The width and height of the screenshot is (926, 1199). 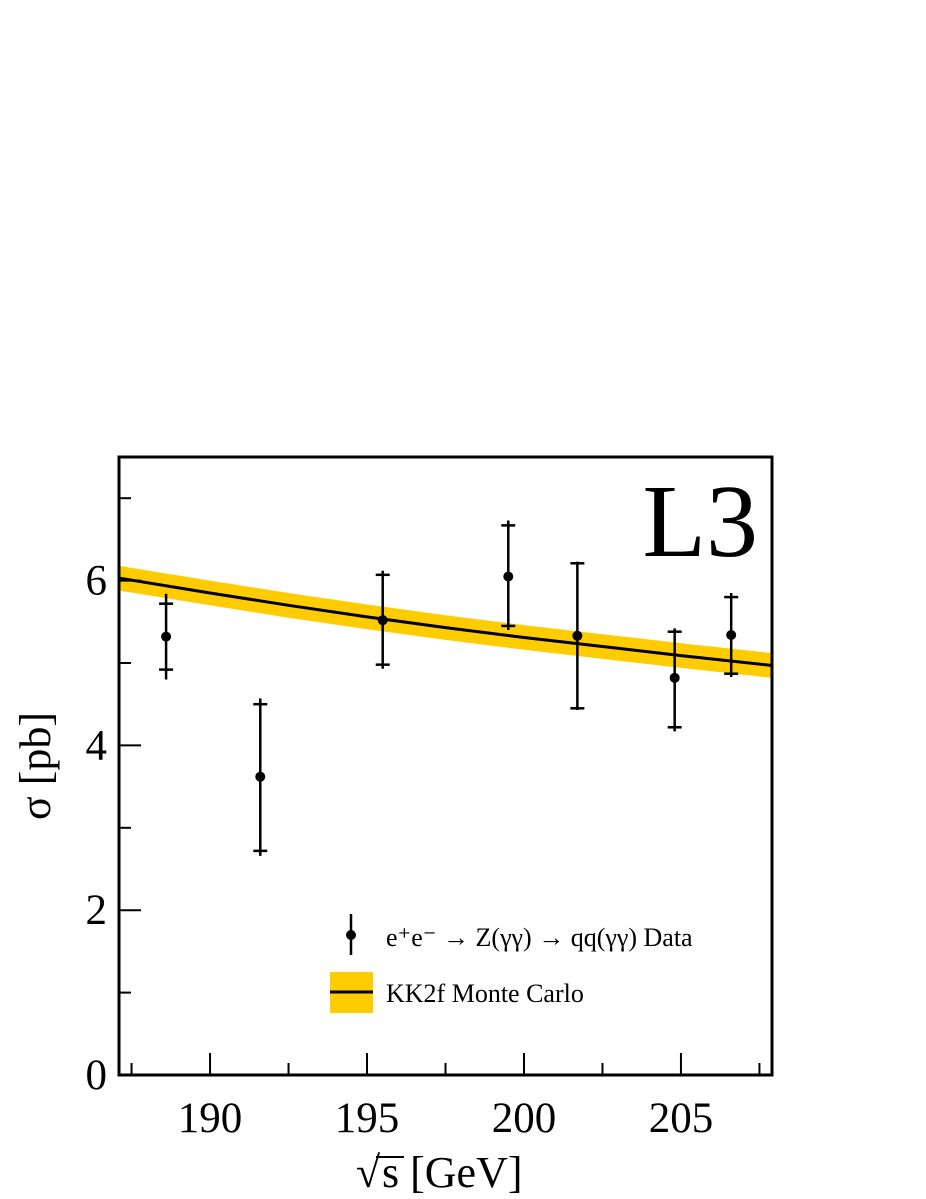 I want to click on mc-curve-layer, so click(x=445, y=621).